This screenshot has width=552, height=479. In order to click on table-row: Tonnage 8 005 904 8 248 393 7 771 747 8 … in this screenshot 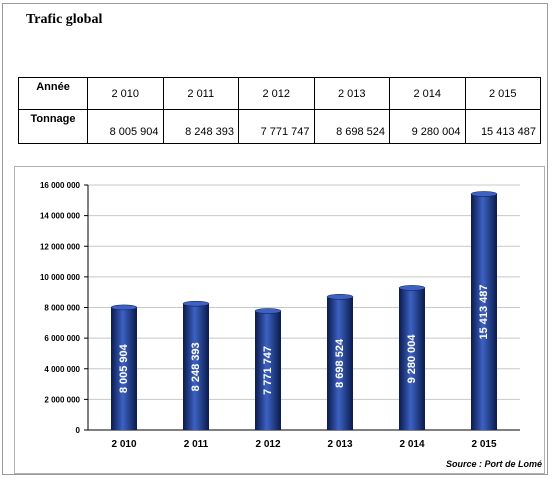, I will do `click(279, 126)`.